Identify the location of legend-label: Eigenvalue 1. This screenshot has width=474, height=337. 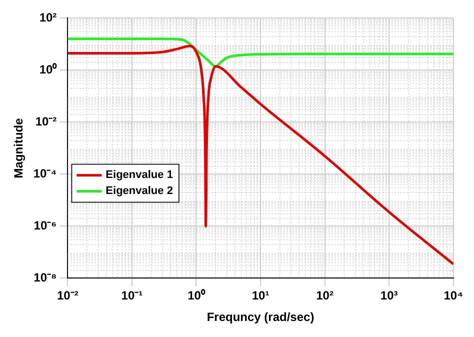
(139, 175).